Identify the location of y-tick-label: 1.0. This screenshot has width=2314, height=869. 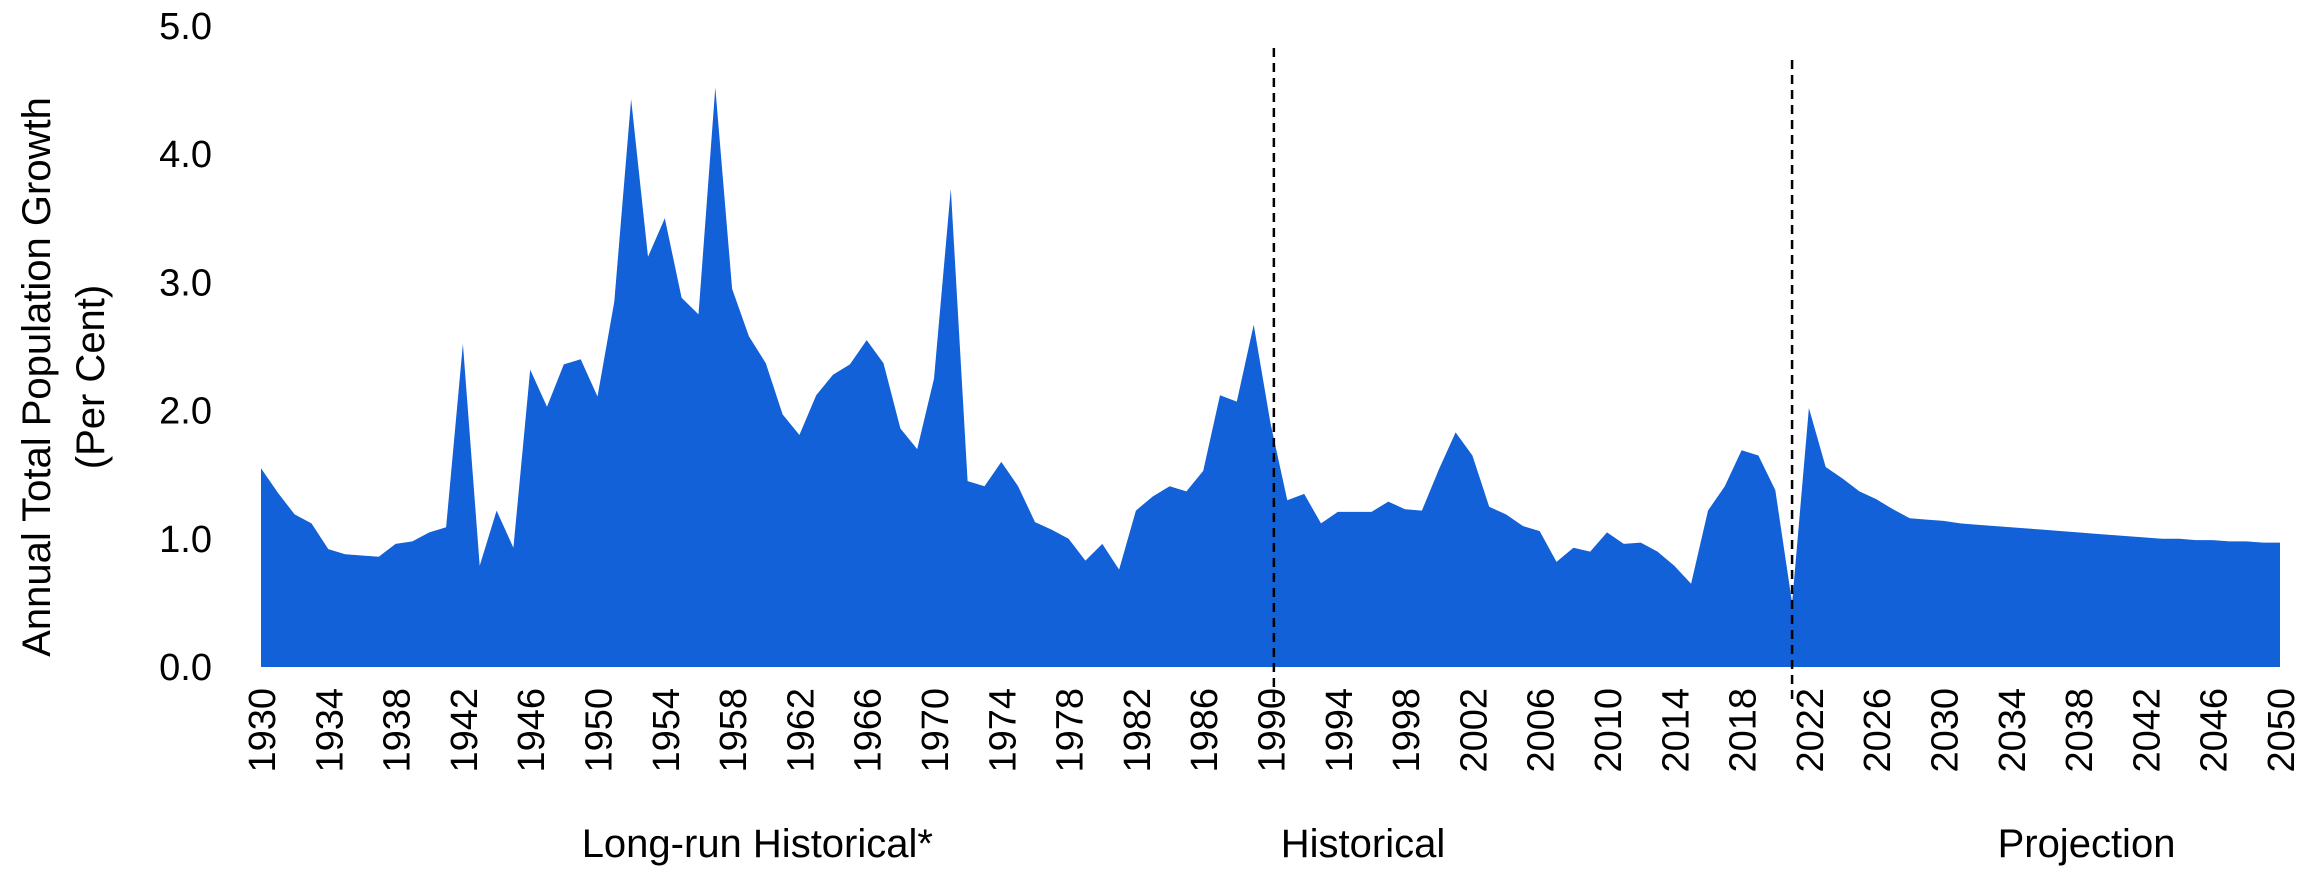
(185, 540).